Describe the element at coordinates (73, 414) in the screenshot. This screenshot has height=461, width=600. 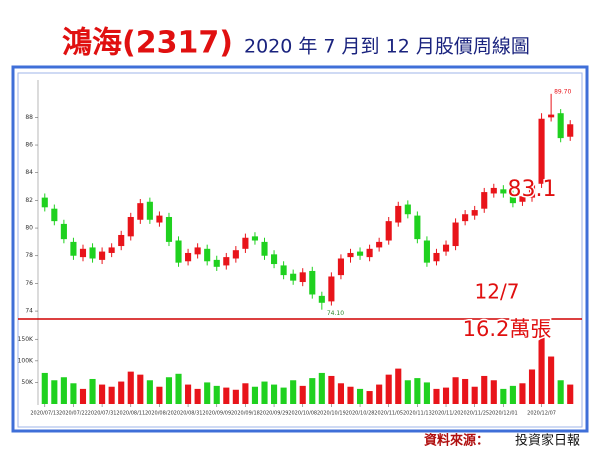
I see `x-tick-label: 2020/07/22` at that location.